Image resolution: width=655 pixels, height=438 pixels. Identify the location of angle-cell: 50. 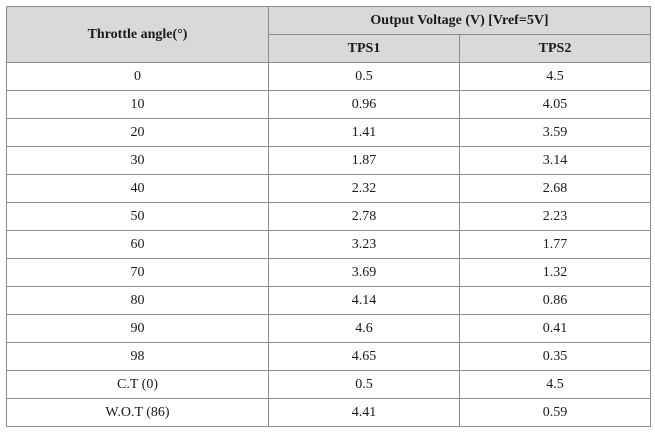
(137, 216).